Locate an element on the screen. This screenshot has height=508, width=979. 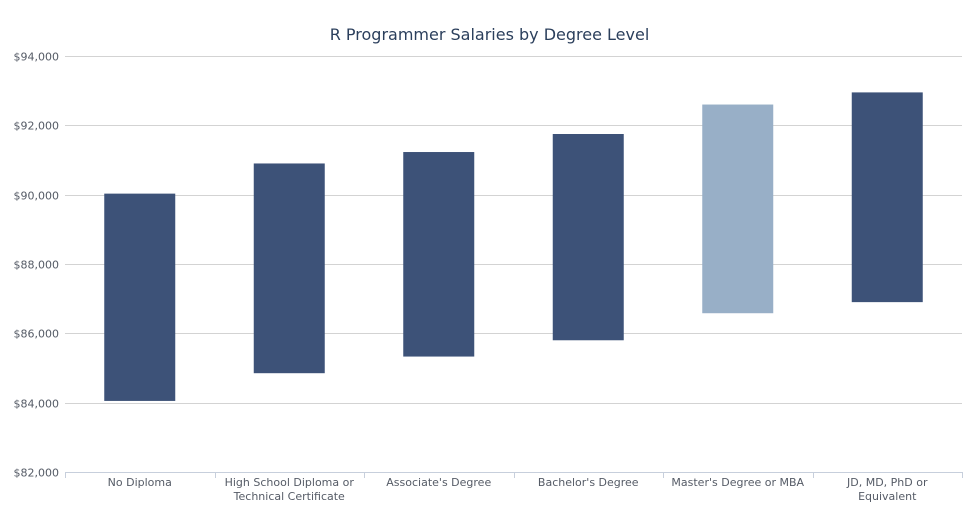
y-tick-label: $86,000 is located at coordinates (37, 334).